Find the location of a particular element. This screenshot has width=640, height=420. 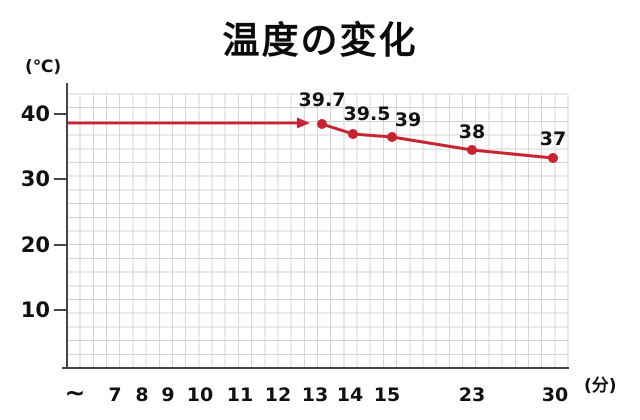

x-tick-label: 14 is located at coordinates (350, 395).